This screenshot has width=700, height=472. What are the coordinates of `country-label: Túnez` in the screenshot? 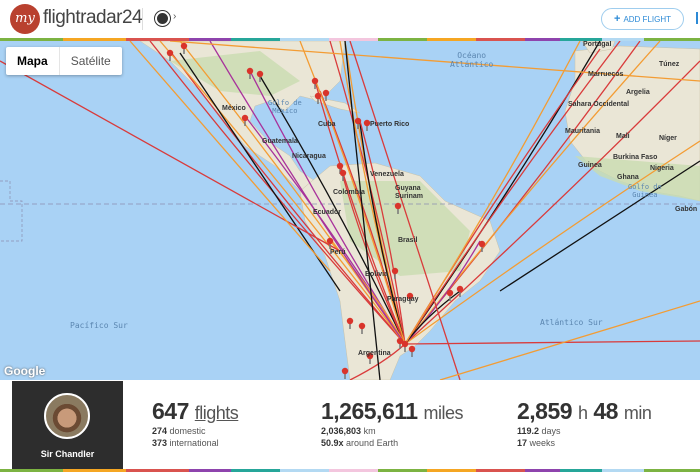 It's located at (669, 64).